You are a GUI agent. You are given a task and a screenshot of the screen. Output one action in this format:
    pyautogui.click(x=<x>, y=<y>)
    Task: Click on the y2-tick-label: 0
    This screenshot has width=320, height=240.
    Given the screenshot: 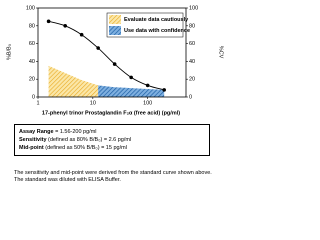 What is the action you would take?
    pyautogui.click(x=190, y=97)
    